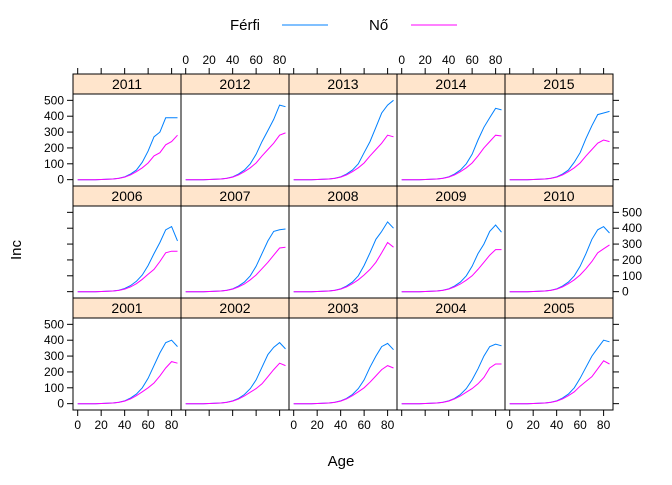 The width and height of the screenshot is (672, 485). What do you see at coordinates (632, 212) in the screenshot?
I see `y-tick-label-right: 500` at bounding box center [632, 212].